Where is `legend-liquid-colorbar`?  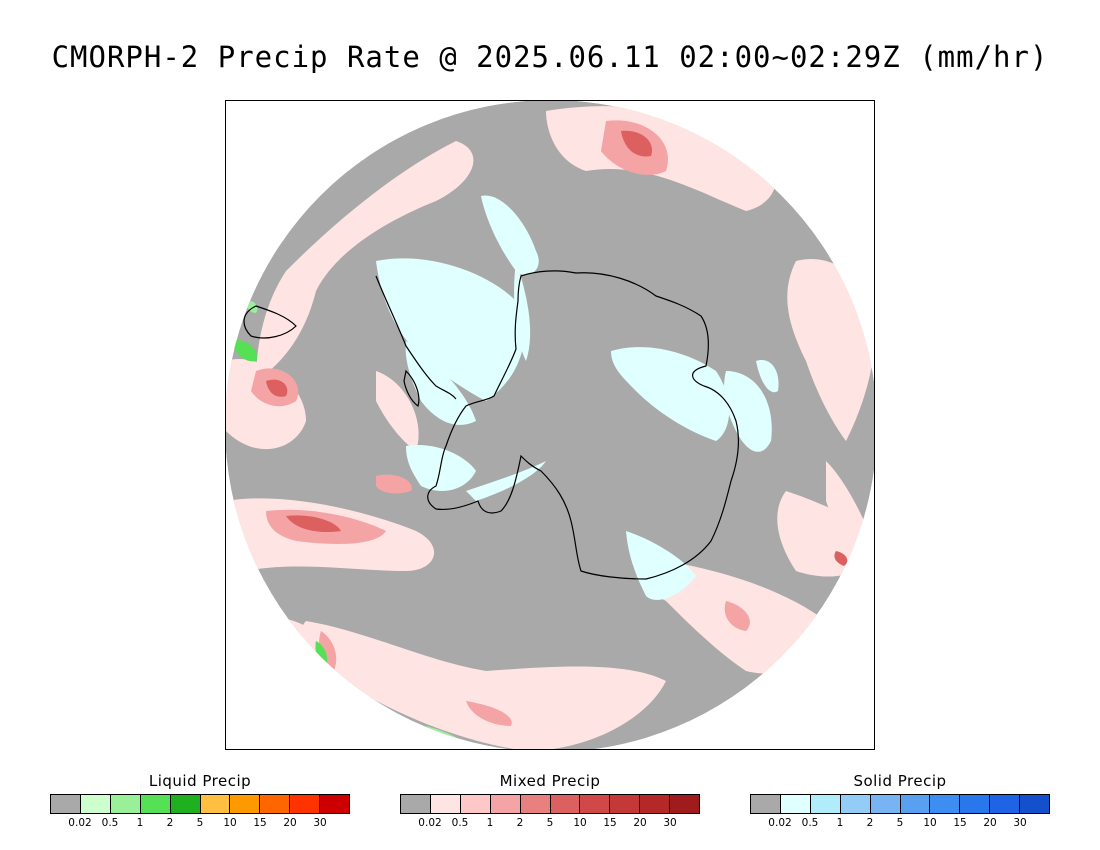
legend-liquid-colorbar is located at coordinates (200, 804).